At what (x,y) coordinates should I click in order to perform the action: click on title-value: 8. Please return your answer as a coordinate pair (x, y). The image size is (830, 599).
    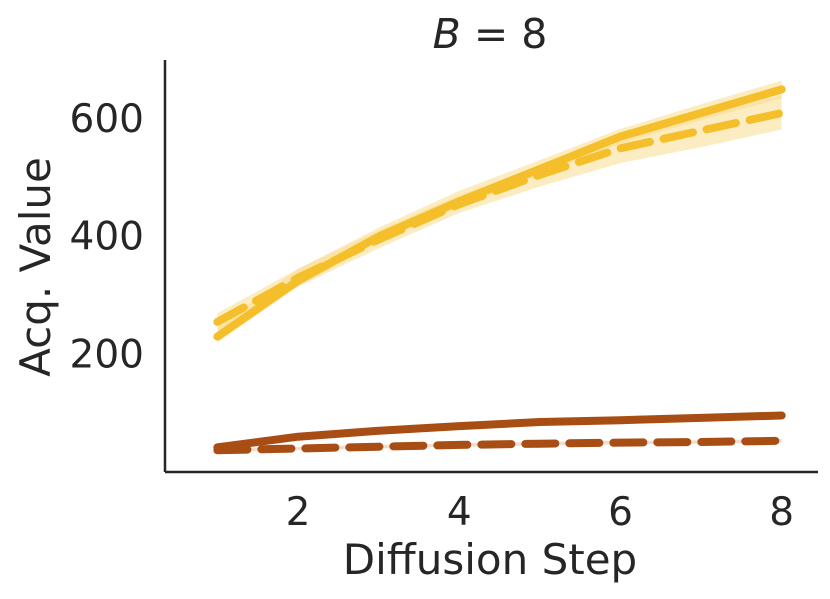
    Looking at the image, I should click on (534, 34).